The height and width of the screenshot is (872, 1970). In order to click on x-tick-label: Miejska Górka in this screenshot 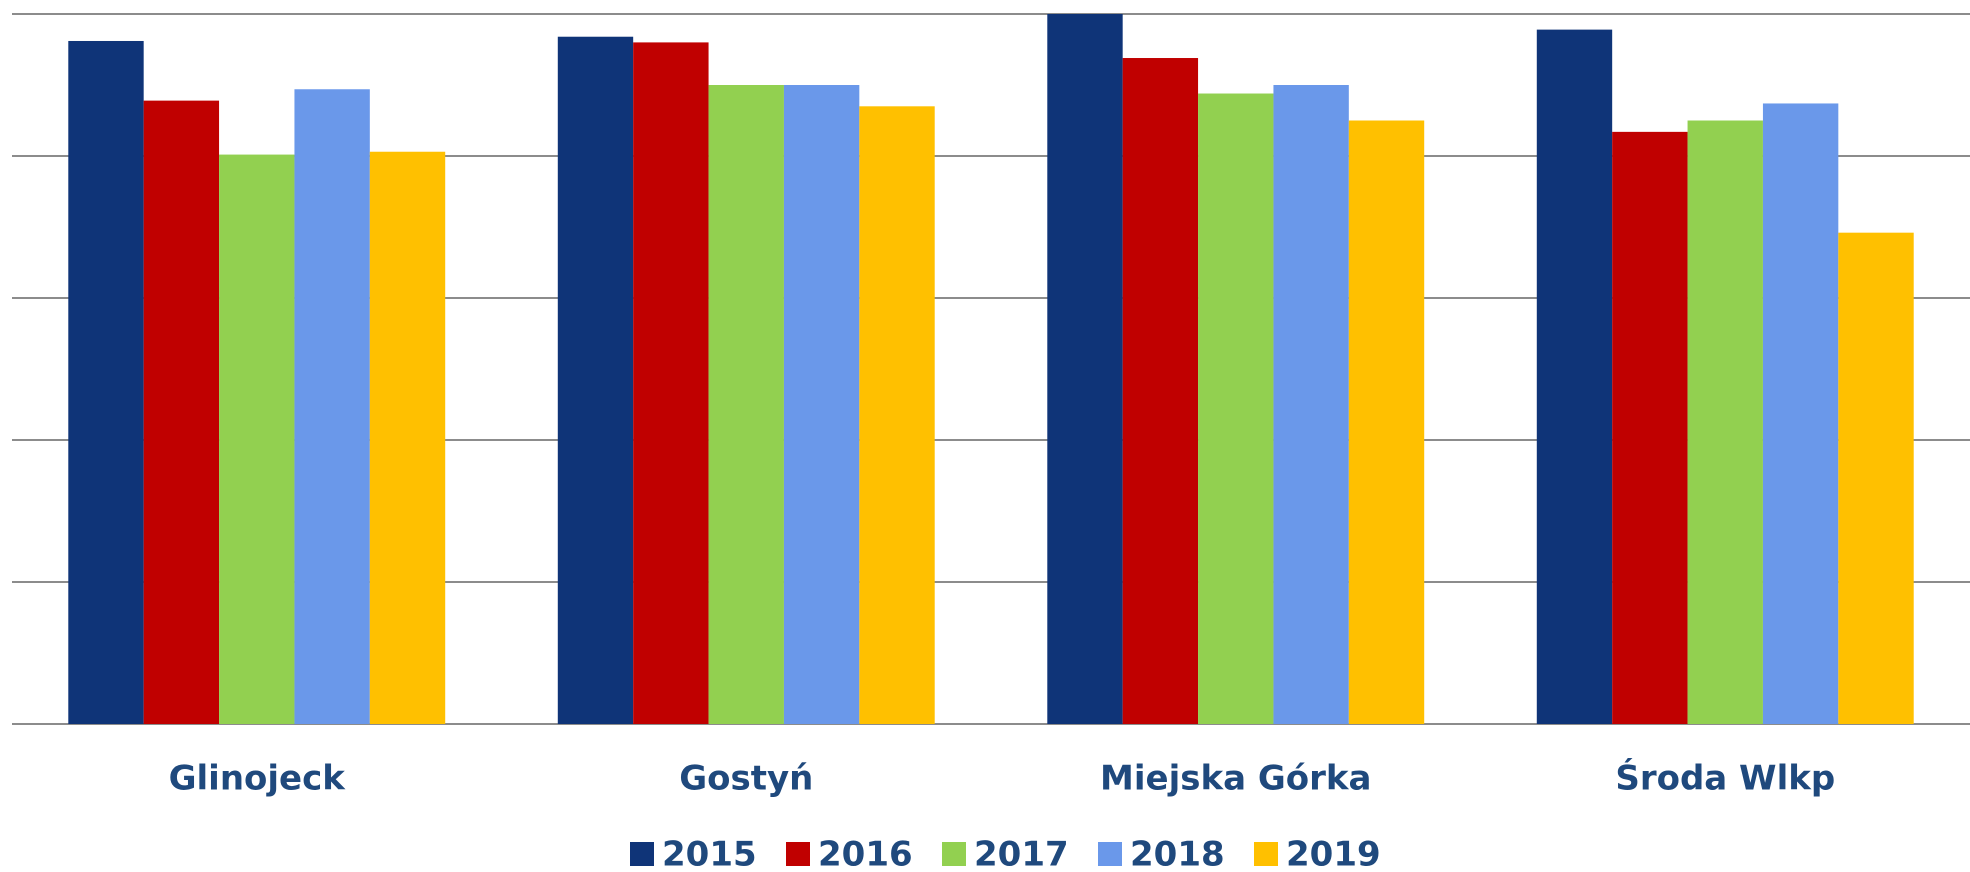, I will do `click(1235, 779)`.